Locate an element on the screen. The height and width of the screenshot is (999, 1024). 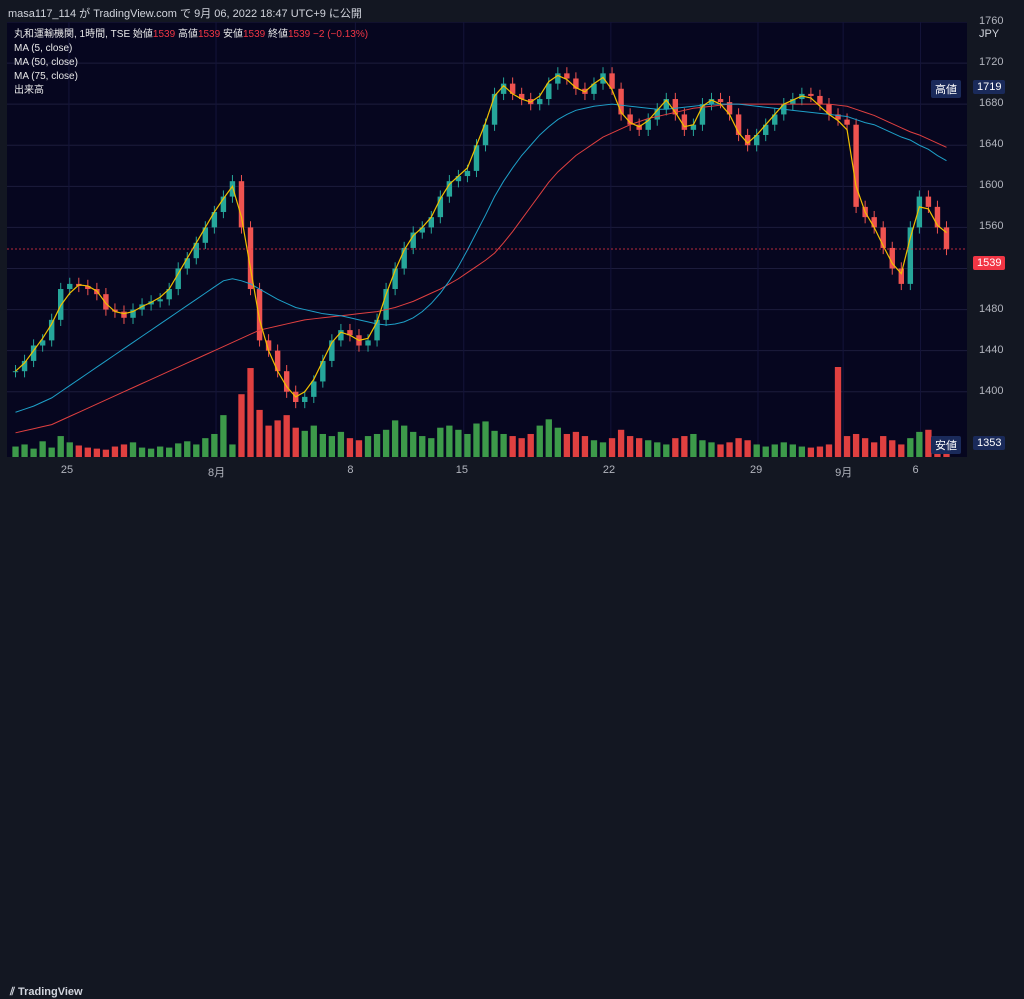
ma75-legend: MA (75, close) is located at coordinates (46, 76).